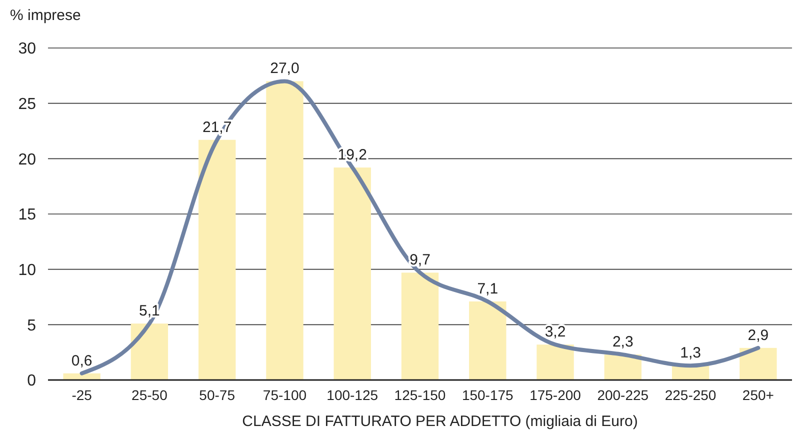 This screenshot has width=800, height=436. I want to click on data-label: 2,9, so click(758, 335).